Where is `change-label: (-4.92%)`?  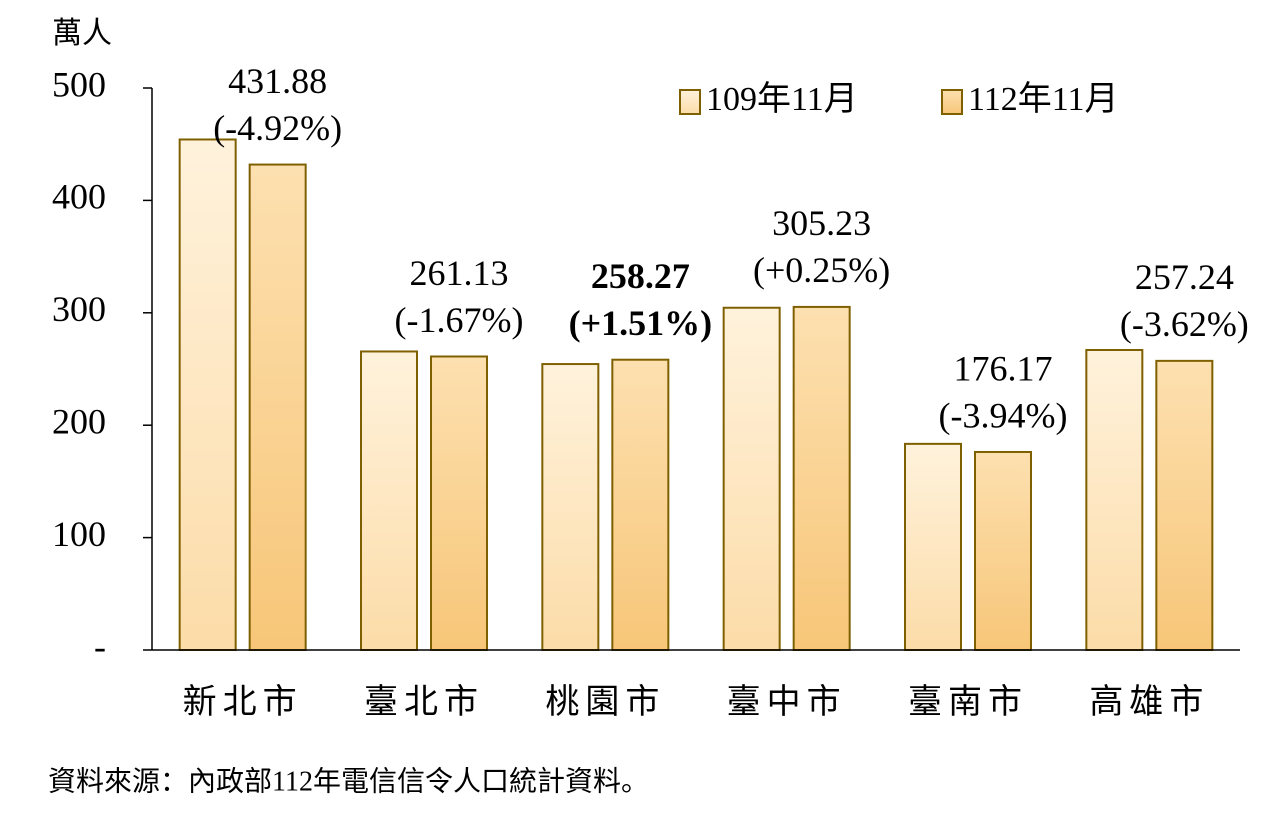 change-label: (-4.92%) is located at coordinates (277, 128).